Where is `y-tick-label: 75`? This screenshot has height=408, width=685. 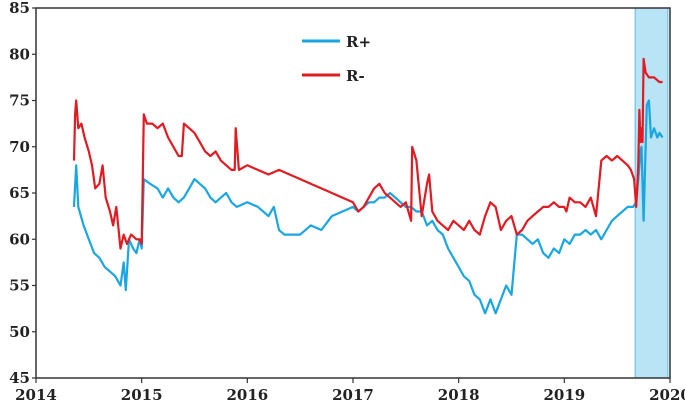 y-tick-label: 75 is located at coordinates (19, 101).